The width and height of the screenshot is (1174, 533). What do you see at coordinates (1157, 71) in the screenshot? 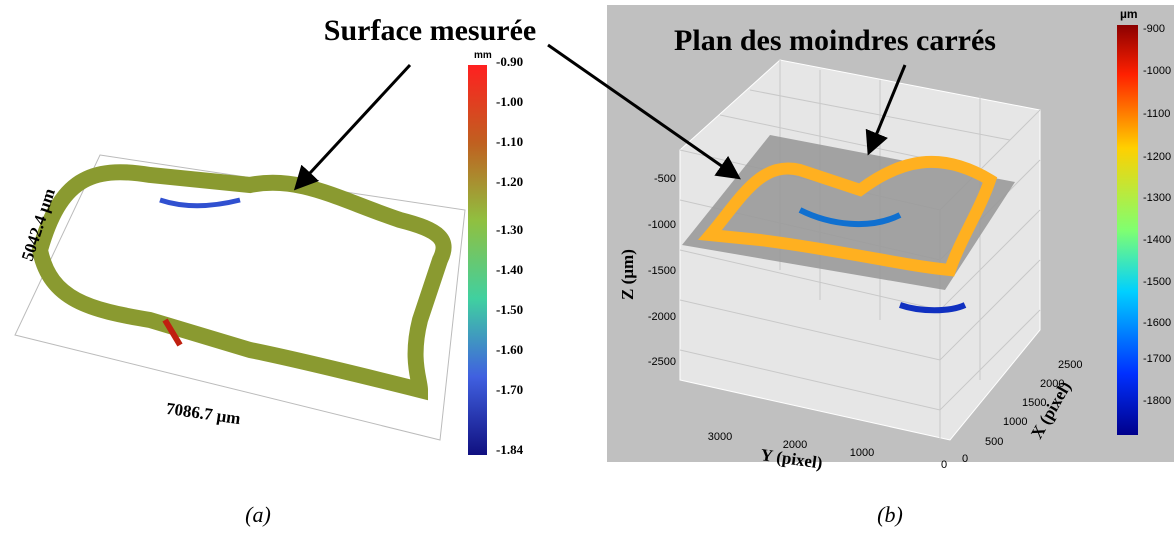
I see `colorbar-tick: -1000` at bounding box center [1157, 71].